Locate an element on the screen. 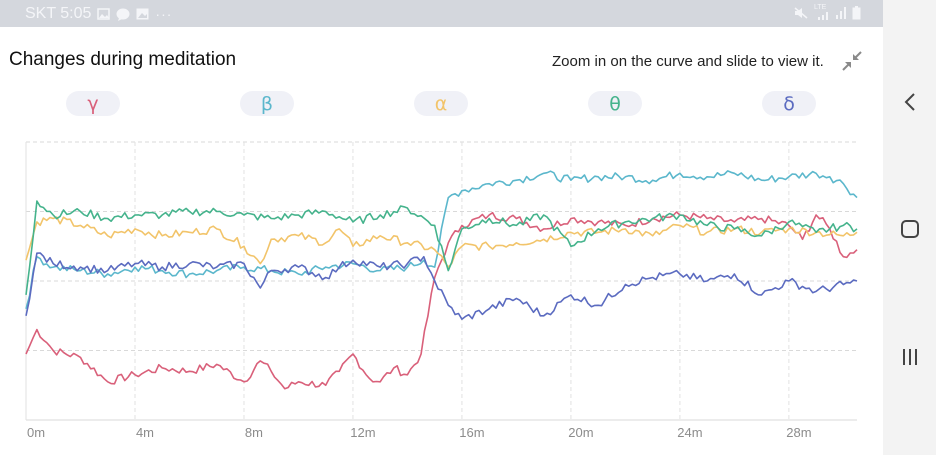 The height and width of the screenshot is (455, 936). battery-icon is located at coordinates (856, 13).